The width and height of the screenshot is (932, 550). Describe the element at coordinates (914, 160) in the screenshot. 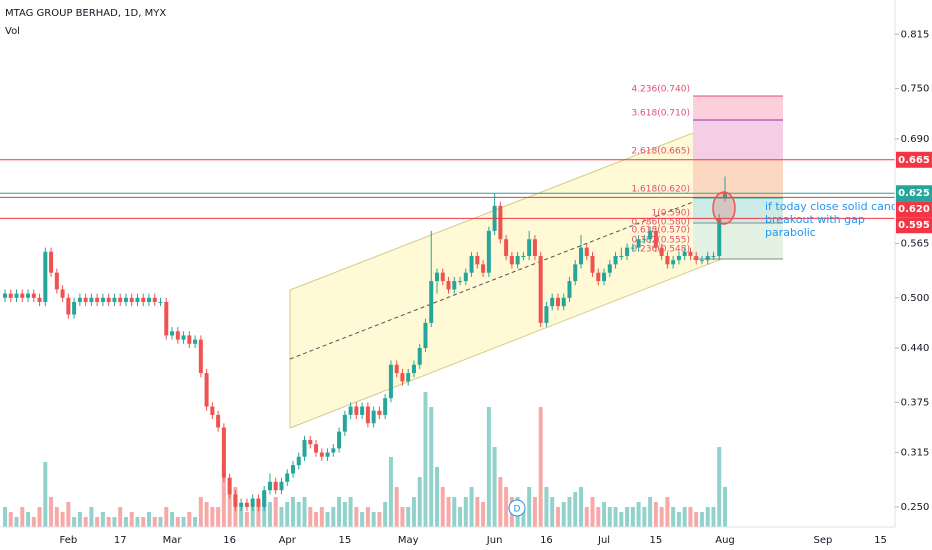

I see `price-line-label: 0.665` at that location.